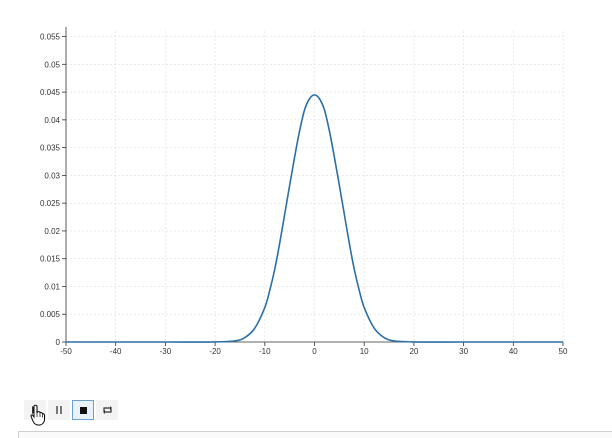 This screenshot has width=612, height=438. Describe the element at coordinates (116, 351) in the screenshot. I see `x-tick-label: -40` at that location.